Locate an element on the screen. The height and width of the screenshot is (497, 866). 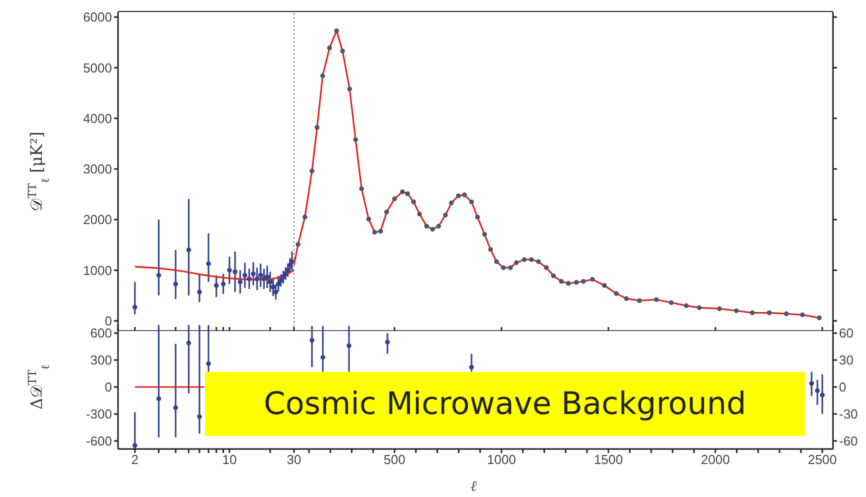
y-tick-label: 6000 is located at coordinates (97, 17).